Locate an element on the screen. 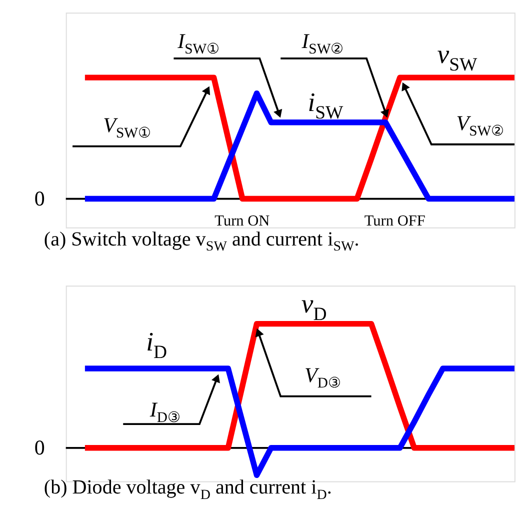 This screenshot has width=524, height=509. text: Turn ON is located at coordinates (242, 221).